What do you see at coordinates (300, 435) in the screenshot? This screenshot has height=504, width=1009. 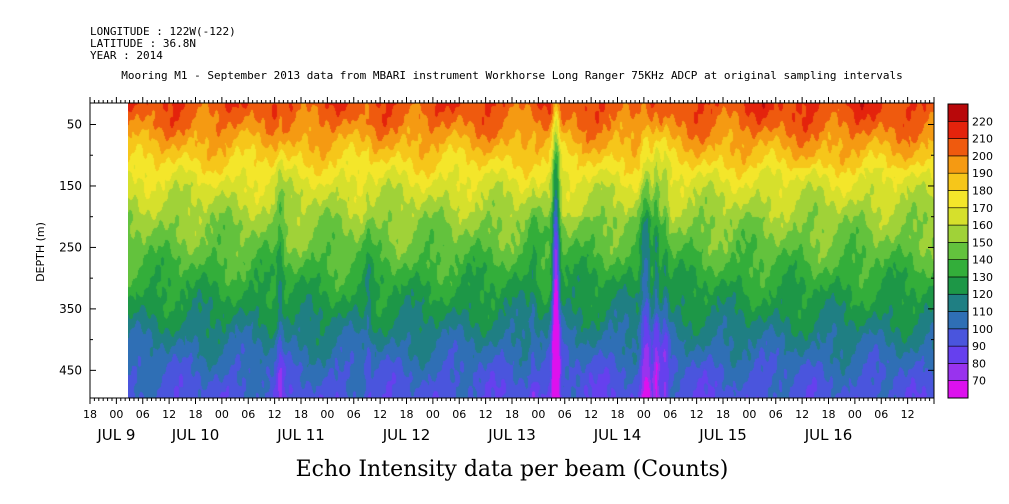 I see `x-date-label: JUL 11` at bounding box center [300, 435].